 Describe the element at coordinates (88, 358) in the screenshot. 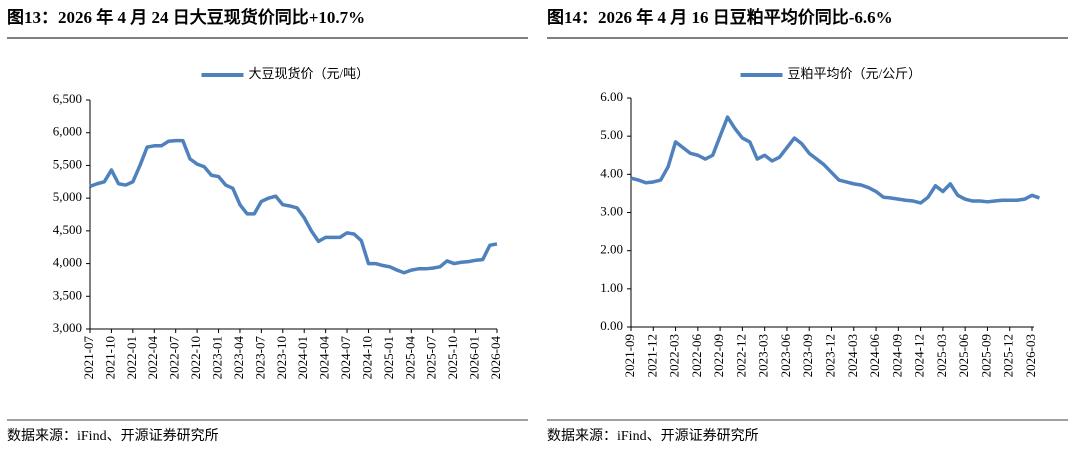

I see `x-tick-label: 2021-07` at that location.